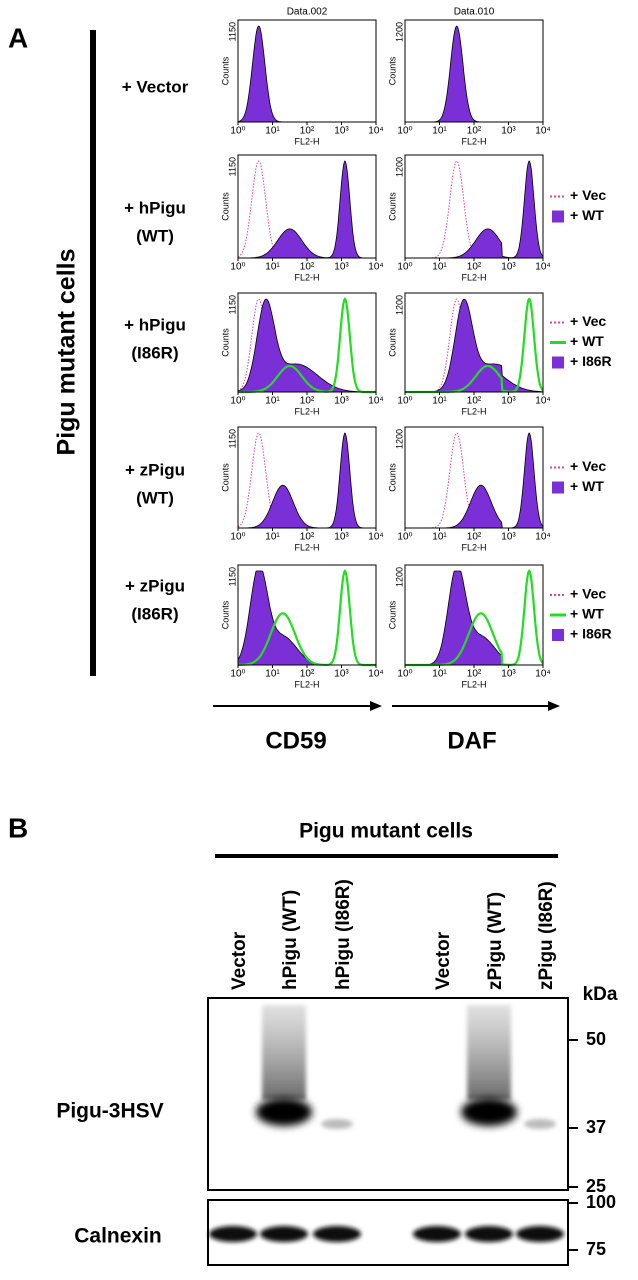 The height and width of the screenshot is (1280, 638). What do you see at coordinates (596, 1186) in the screenshot?
I see `marker-label: 25` at bounding box center [596, 1186].